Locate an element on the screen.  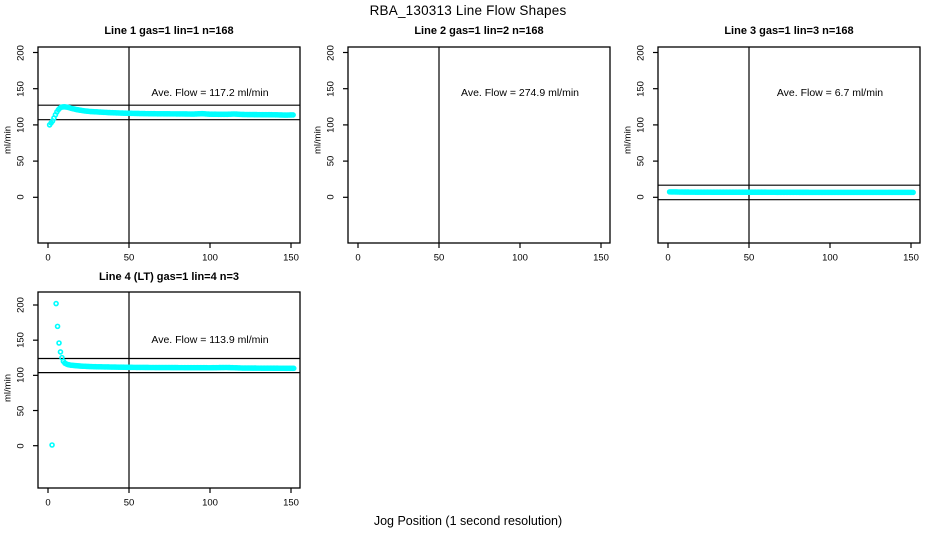
panel-3-ave-flow-annotation: Ave. Flow = 6.7 ml/min is located at coordinates (830, 93).